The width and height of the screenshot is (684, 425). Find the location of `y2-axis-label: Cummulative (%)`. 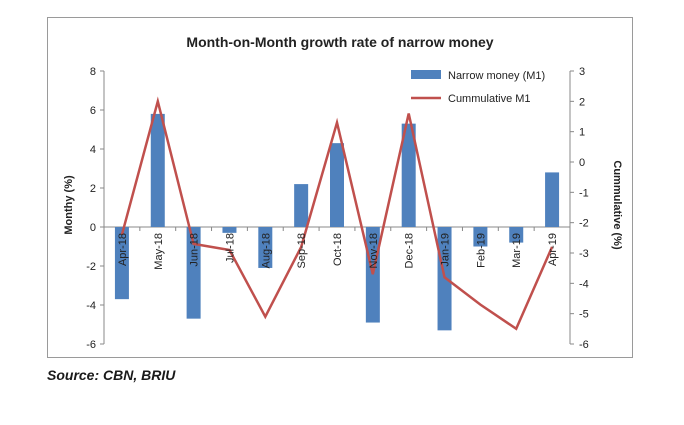

y2-axis-label: Cummulative (%) is located at coordinates (617, 205).